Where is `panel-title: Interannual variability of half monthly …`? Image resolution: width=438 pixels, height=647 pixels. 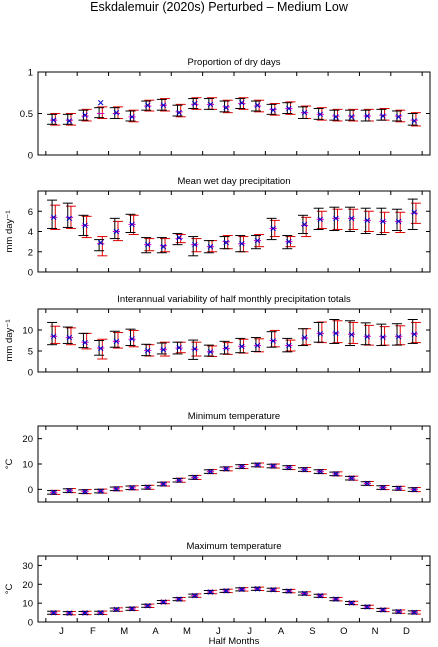 panel-title: Interannual variability of half monthly … is located at coordinates (234, 299).